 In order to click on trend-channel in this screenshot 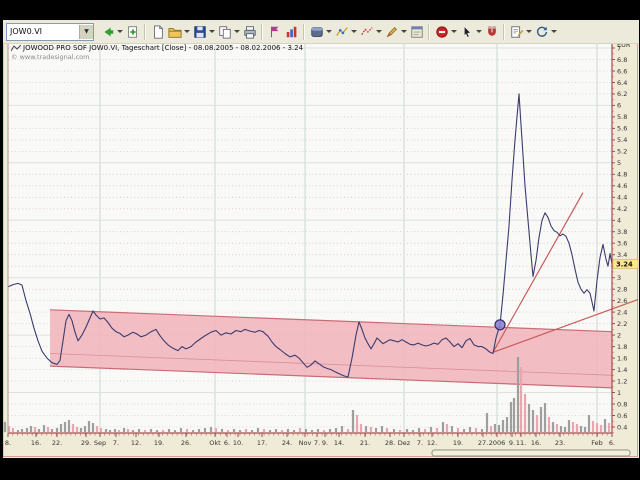, I will do `click(331, 348)`.